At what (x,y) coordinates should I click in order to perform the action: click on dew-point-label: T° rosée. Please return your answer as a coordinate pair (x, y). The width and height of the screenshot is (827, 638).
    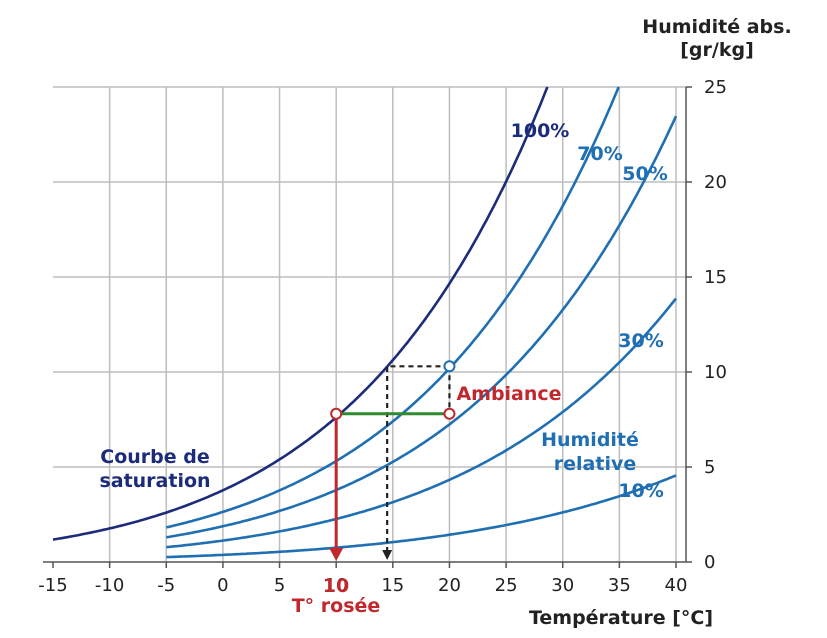
    Looking at the image, I should click on (336, 606).